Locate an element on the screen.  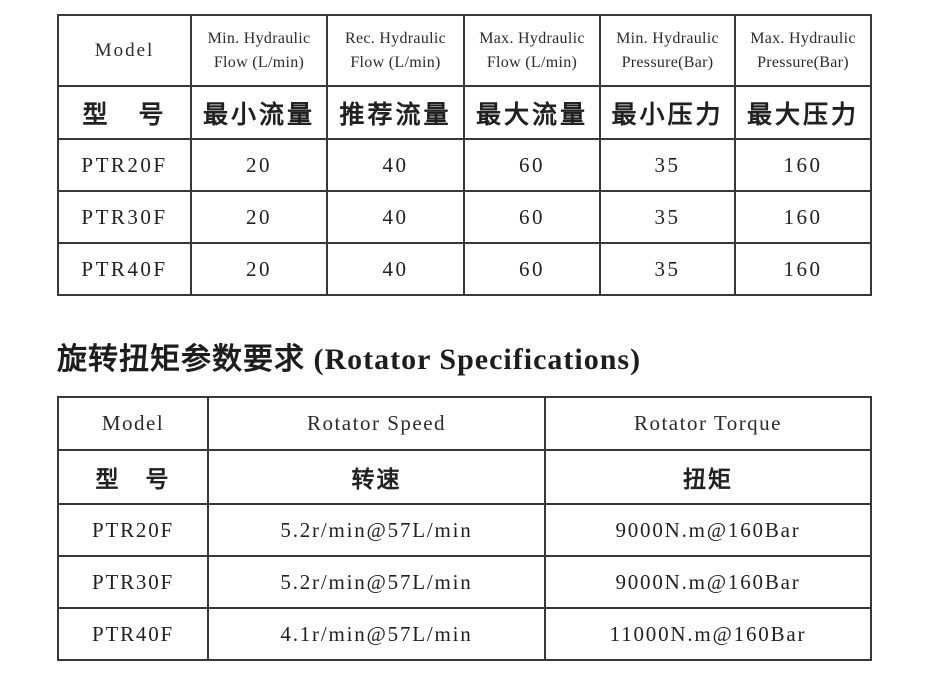
rotator-row-ptr40f: PTR40F 4.1r/min@57L/min 11000N.m@160Bar is located at coordinates (464, 634).